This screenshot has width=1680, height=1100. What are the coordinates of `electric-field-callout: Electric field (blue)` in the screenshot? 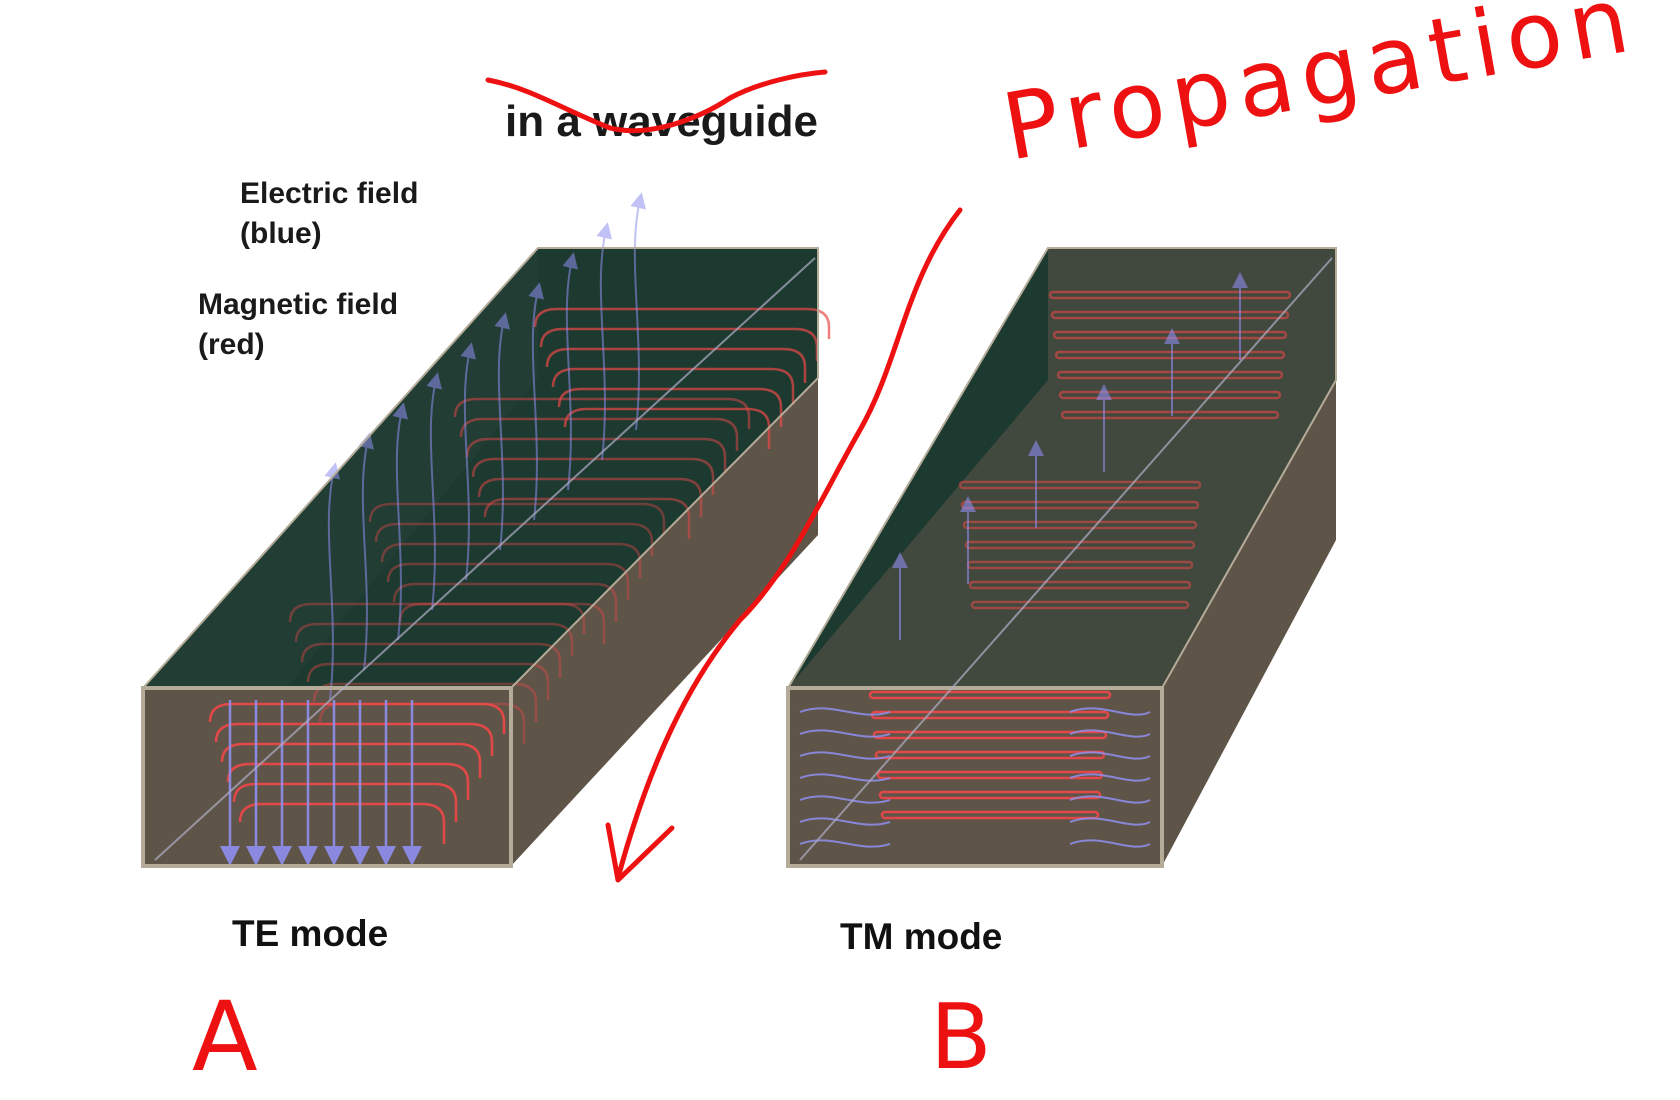 It's located at (392, 222).